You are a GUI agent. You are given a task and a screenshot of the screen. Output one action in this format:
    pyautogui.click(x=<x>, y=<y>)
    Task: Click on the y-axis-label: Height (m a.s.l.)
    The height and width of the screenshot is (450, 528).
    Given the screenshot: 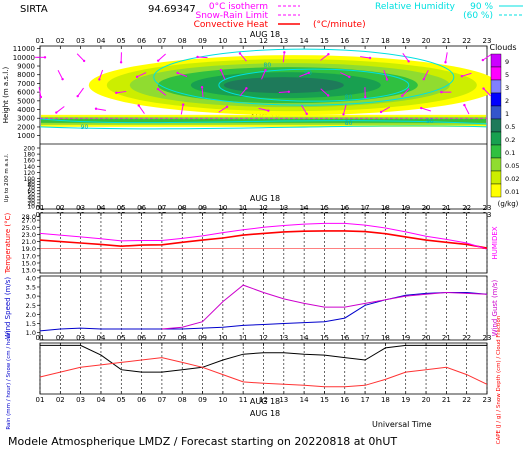 What is the action you would take?
    pyautogui.click(x=6, y=95)
    